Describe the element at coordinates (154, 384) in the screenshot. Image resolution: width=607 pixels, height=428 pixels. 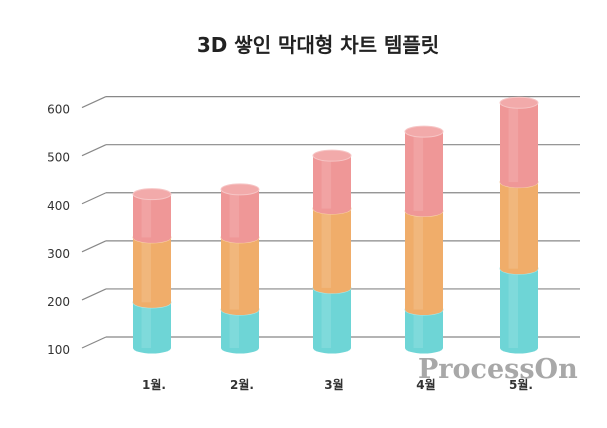
I see `x-tick-label: 1월.` at that location.